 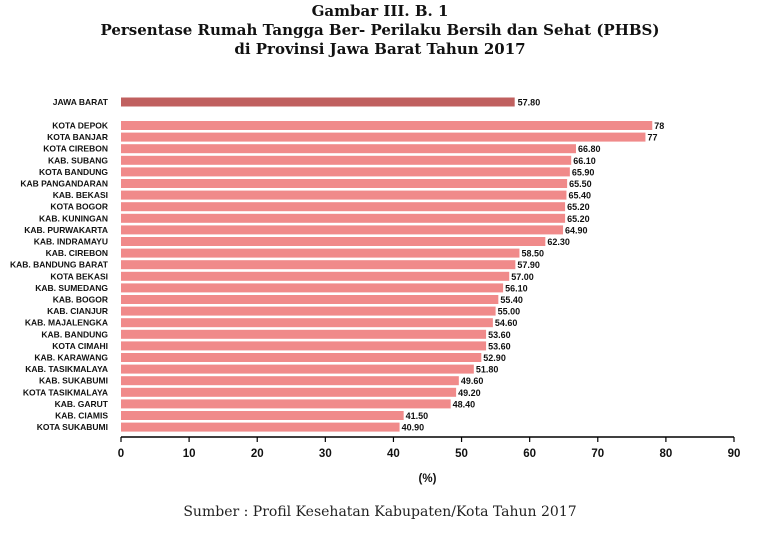 I want to click on bar-kota-sukabumi, so click(x=260, y=427).